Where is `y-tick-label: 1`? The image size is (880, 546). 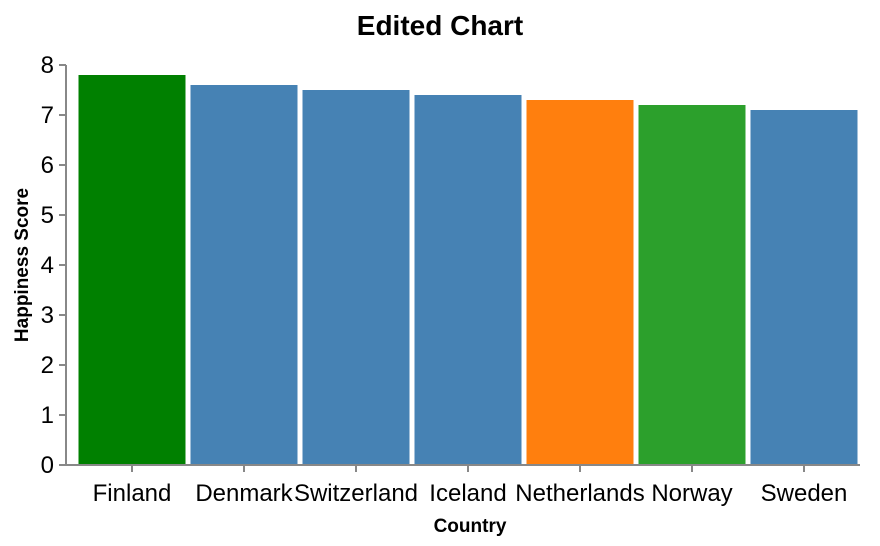 y-tick-label: 1 is located at coordinates (47, 415).